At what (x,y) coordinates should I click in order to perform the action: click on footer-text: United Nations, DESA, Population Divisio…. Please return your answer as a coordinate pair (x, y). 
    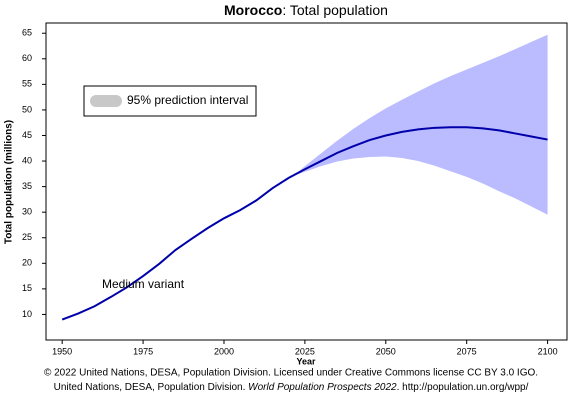
    Looking at the image, I should click on (151, 387).